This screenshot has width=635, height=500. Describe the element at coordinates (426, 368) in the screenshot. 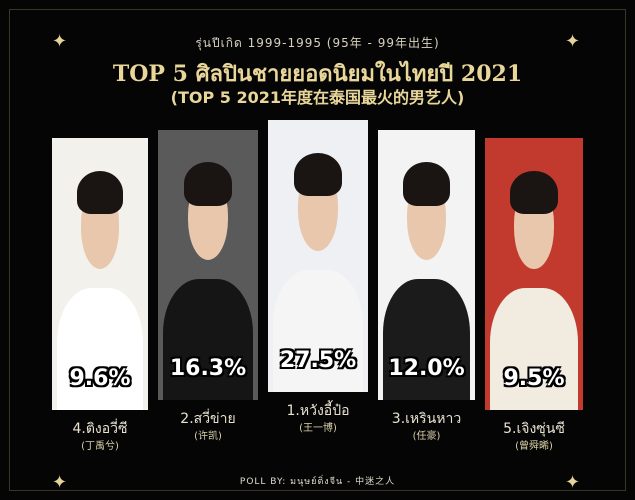

I see `vote-percent: 12.0%` at that location.